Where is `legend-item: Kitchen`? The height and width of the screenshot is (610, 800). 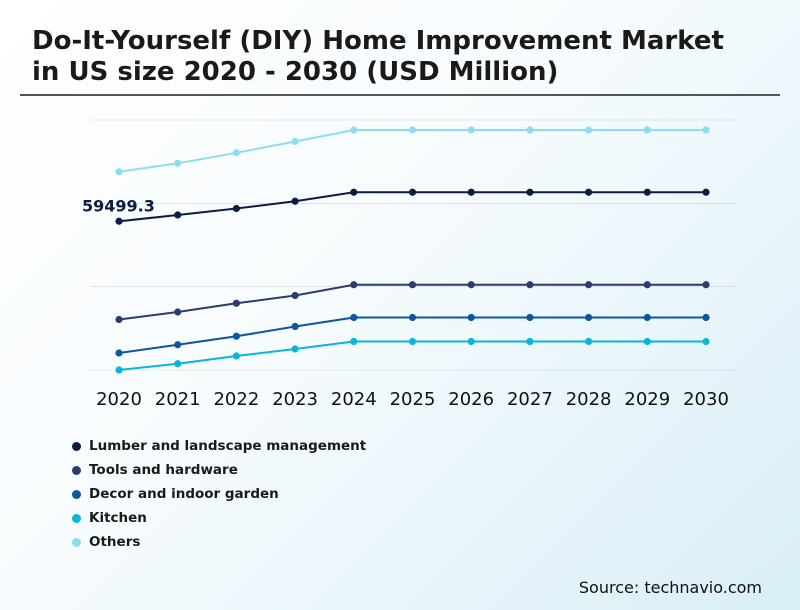
legend-item: Kitchen is located at coordinates (219, 518).